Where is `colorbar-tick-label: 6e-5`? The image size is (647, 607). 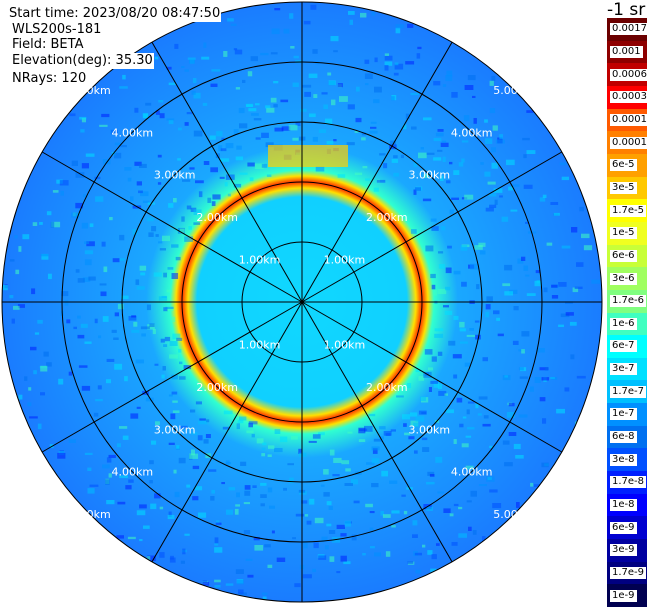 colorbar-tick-label: 6e-5 is located at coordinates (623, 165).